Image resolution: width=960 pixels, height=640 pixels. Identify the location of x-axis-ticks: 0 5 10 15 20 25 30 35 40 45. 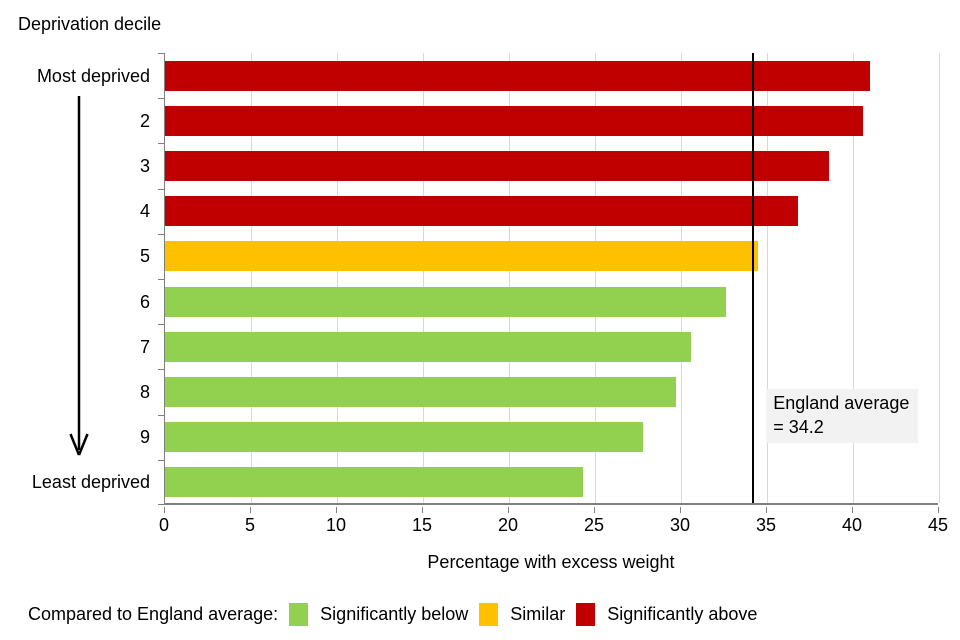
(553, 525).